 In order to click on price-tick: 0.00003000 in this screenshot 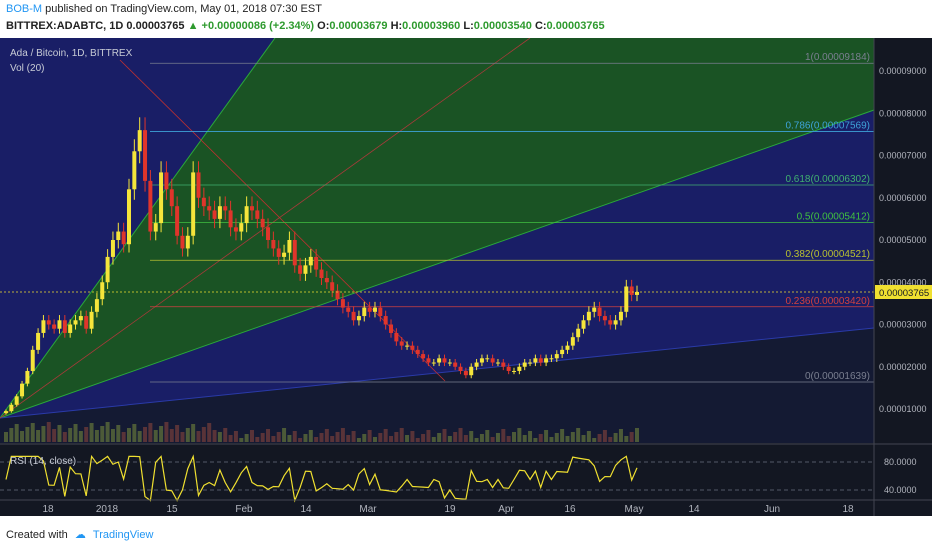, I will do `click(903, 325)`.